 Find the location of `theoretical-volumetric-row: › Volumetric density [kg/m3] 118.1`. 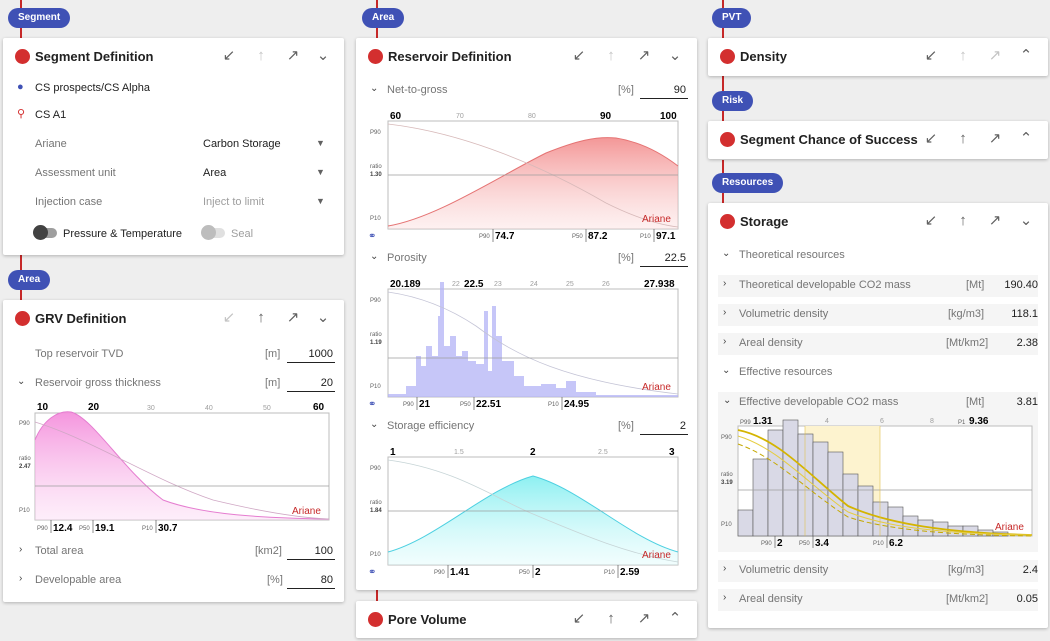

theoretical-volumetric-row: › Volumetric density [kg/m3] 118.1 is located at coordinates (878, 315).